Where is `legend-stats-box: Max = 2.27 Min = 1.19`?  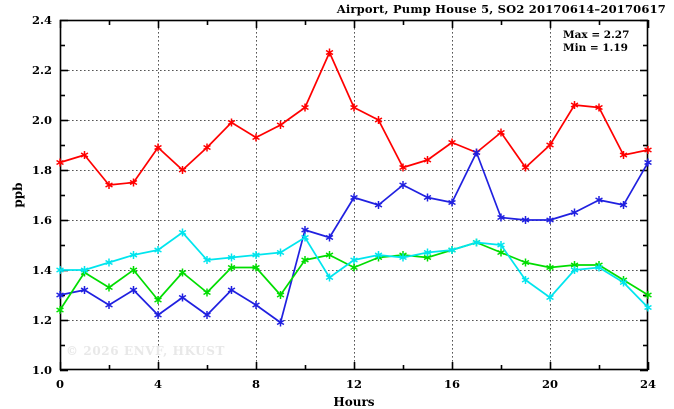 legend-stats-box: Max = 2.27 Min = 1.19 is located at coordinates (596, 42).